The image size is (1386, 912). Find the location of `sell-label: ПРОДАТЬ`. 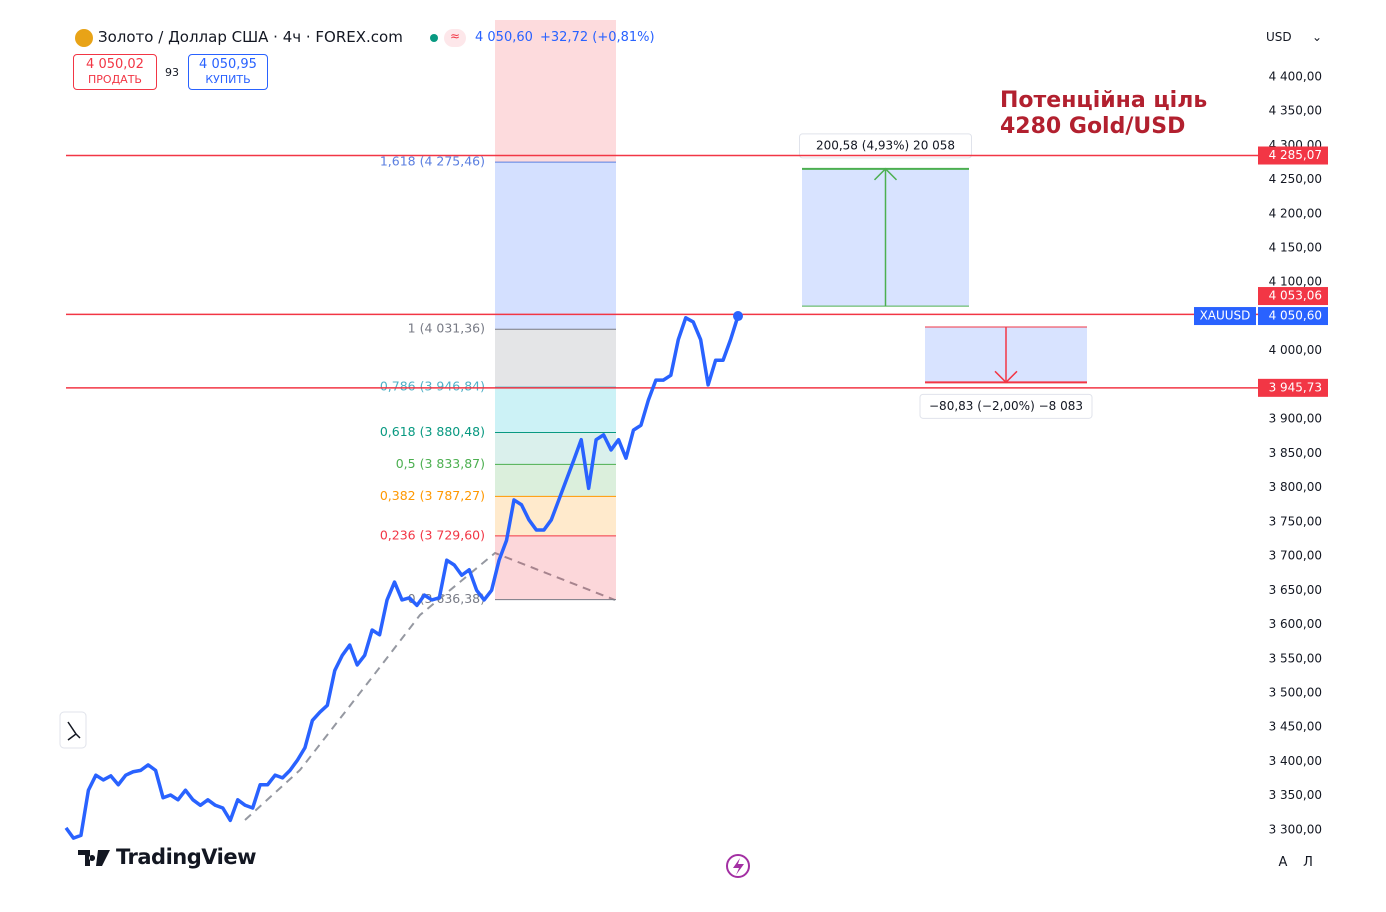

sell-label: ПРОДАТЬ is located at coordinates (115, 79).